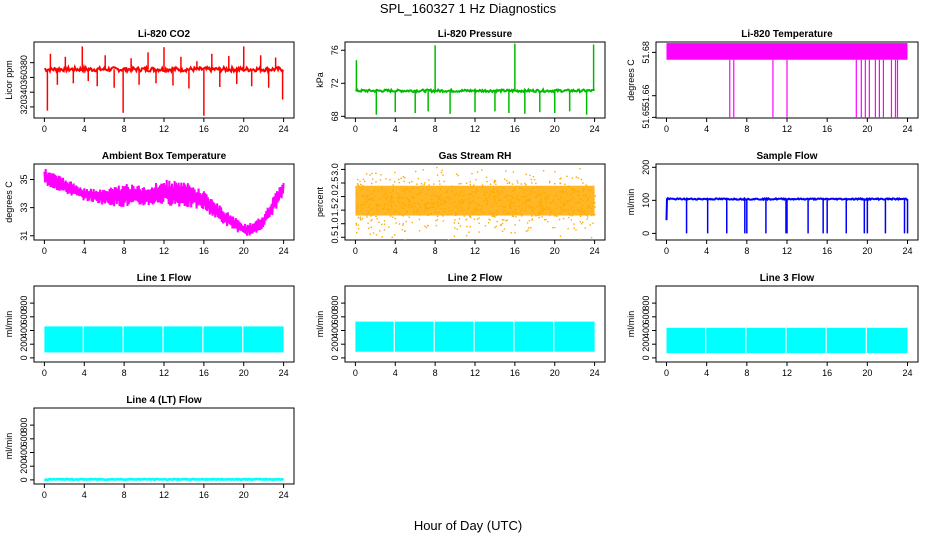 This screenshot has width=936, height=540. What do you see at coordinates (24, 208) in the screenshot?
I see `y-tick-label: 33` at bounding box center [24, 208].